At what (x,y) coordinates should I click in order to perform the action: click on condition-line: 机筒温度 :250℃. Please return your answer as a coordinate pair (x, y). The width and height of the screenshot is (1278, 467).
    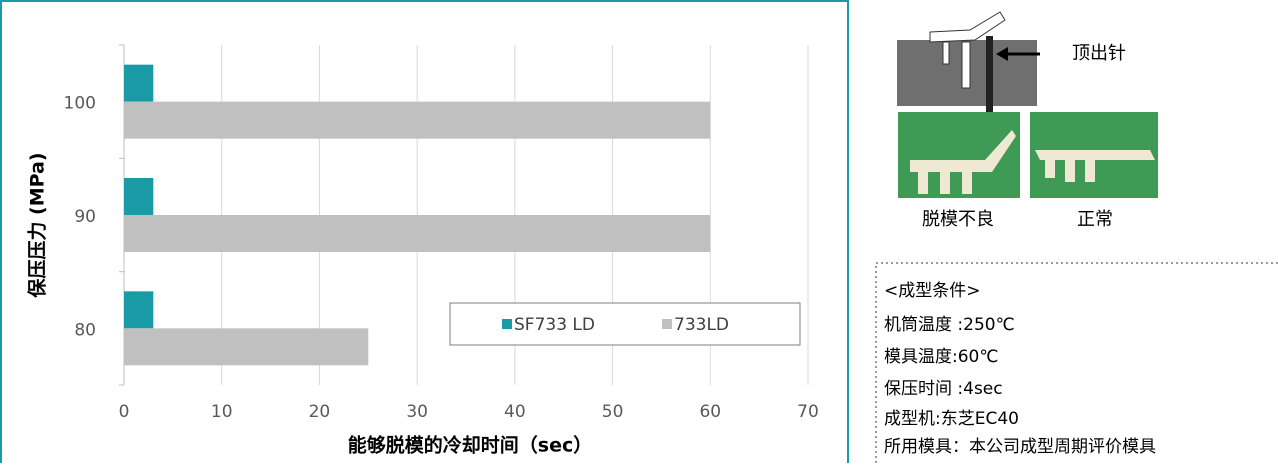
    Looking at the image, I should click on (949, 325).